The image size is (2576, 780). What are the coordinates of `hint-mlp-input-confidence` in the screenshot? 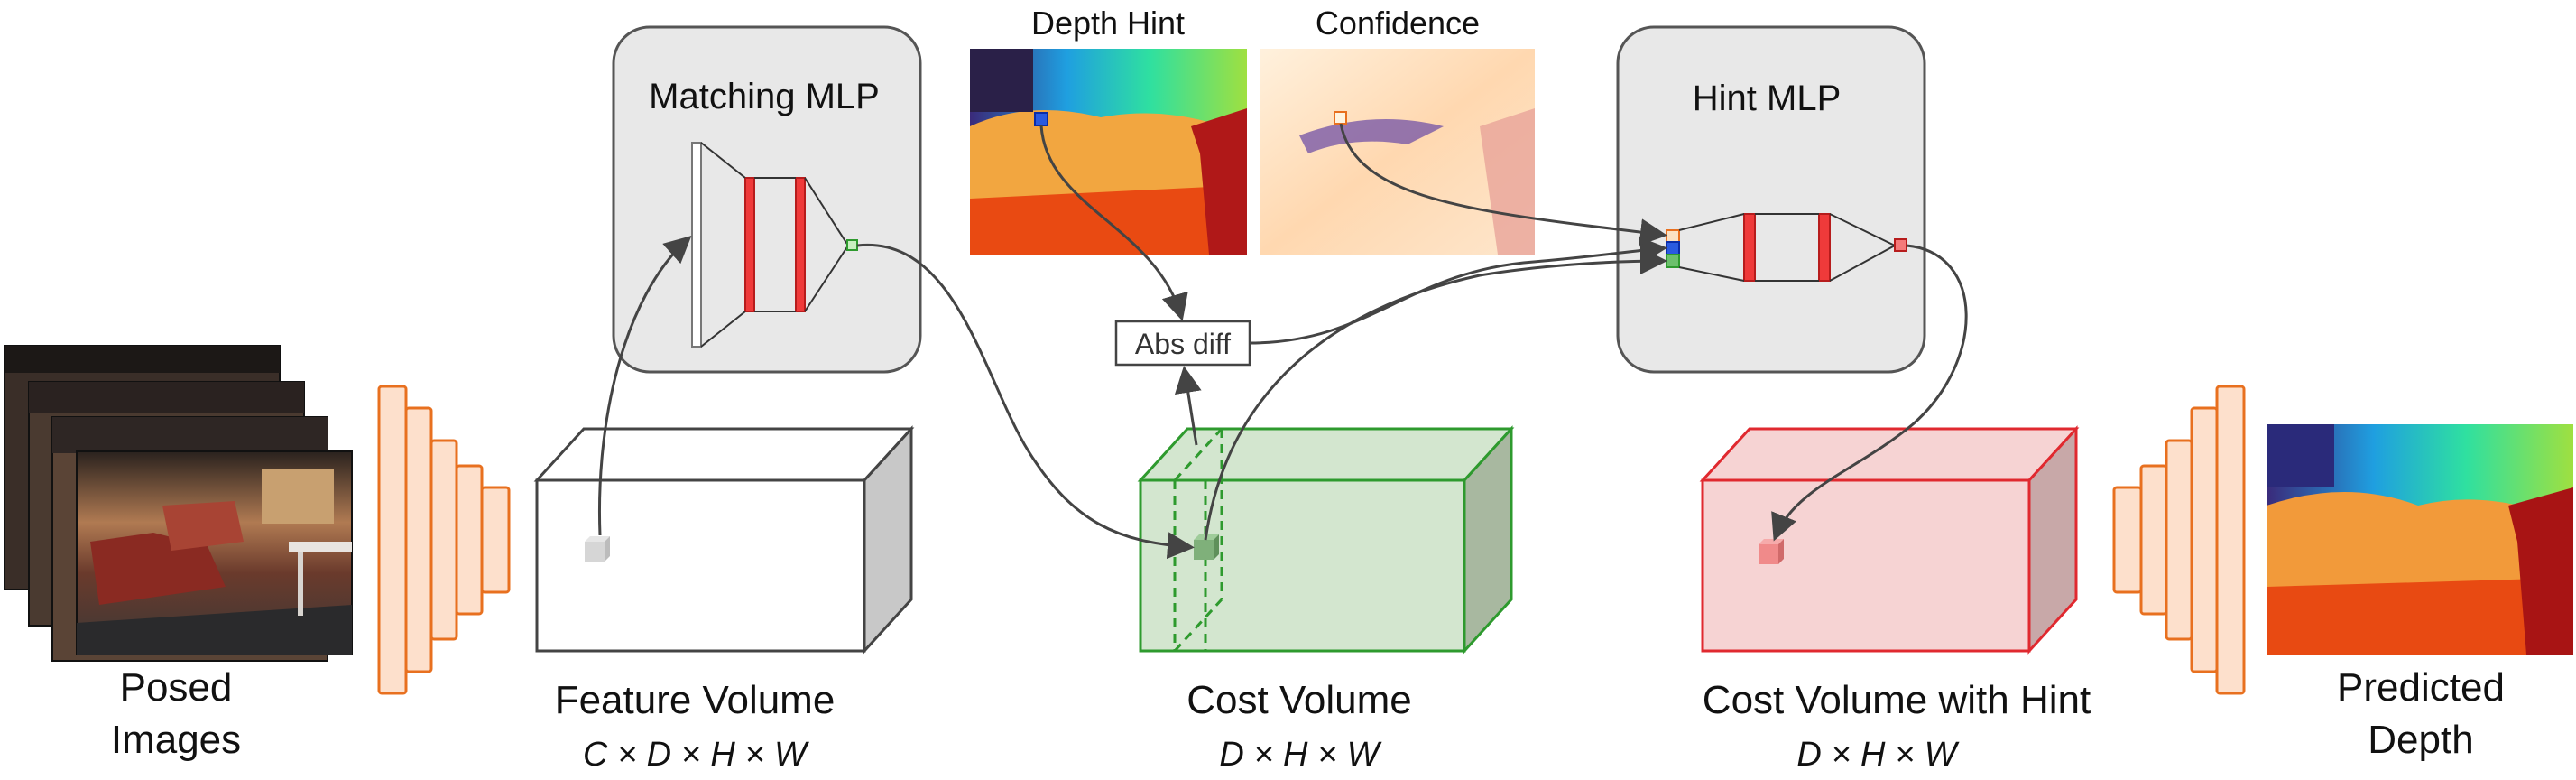 It's located at (1673, 236).